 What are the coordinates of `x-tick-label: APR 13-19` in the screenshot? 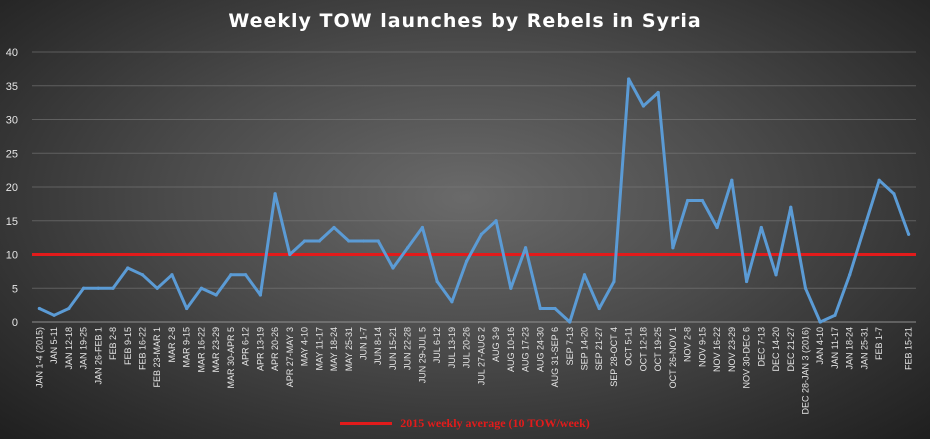 It's located at (260, 349).